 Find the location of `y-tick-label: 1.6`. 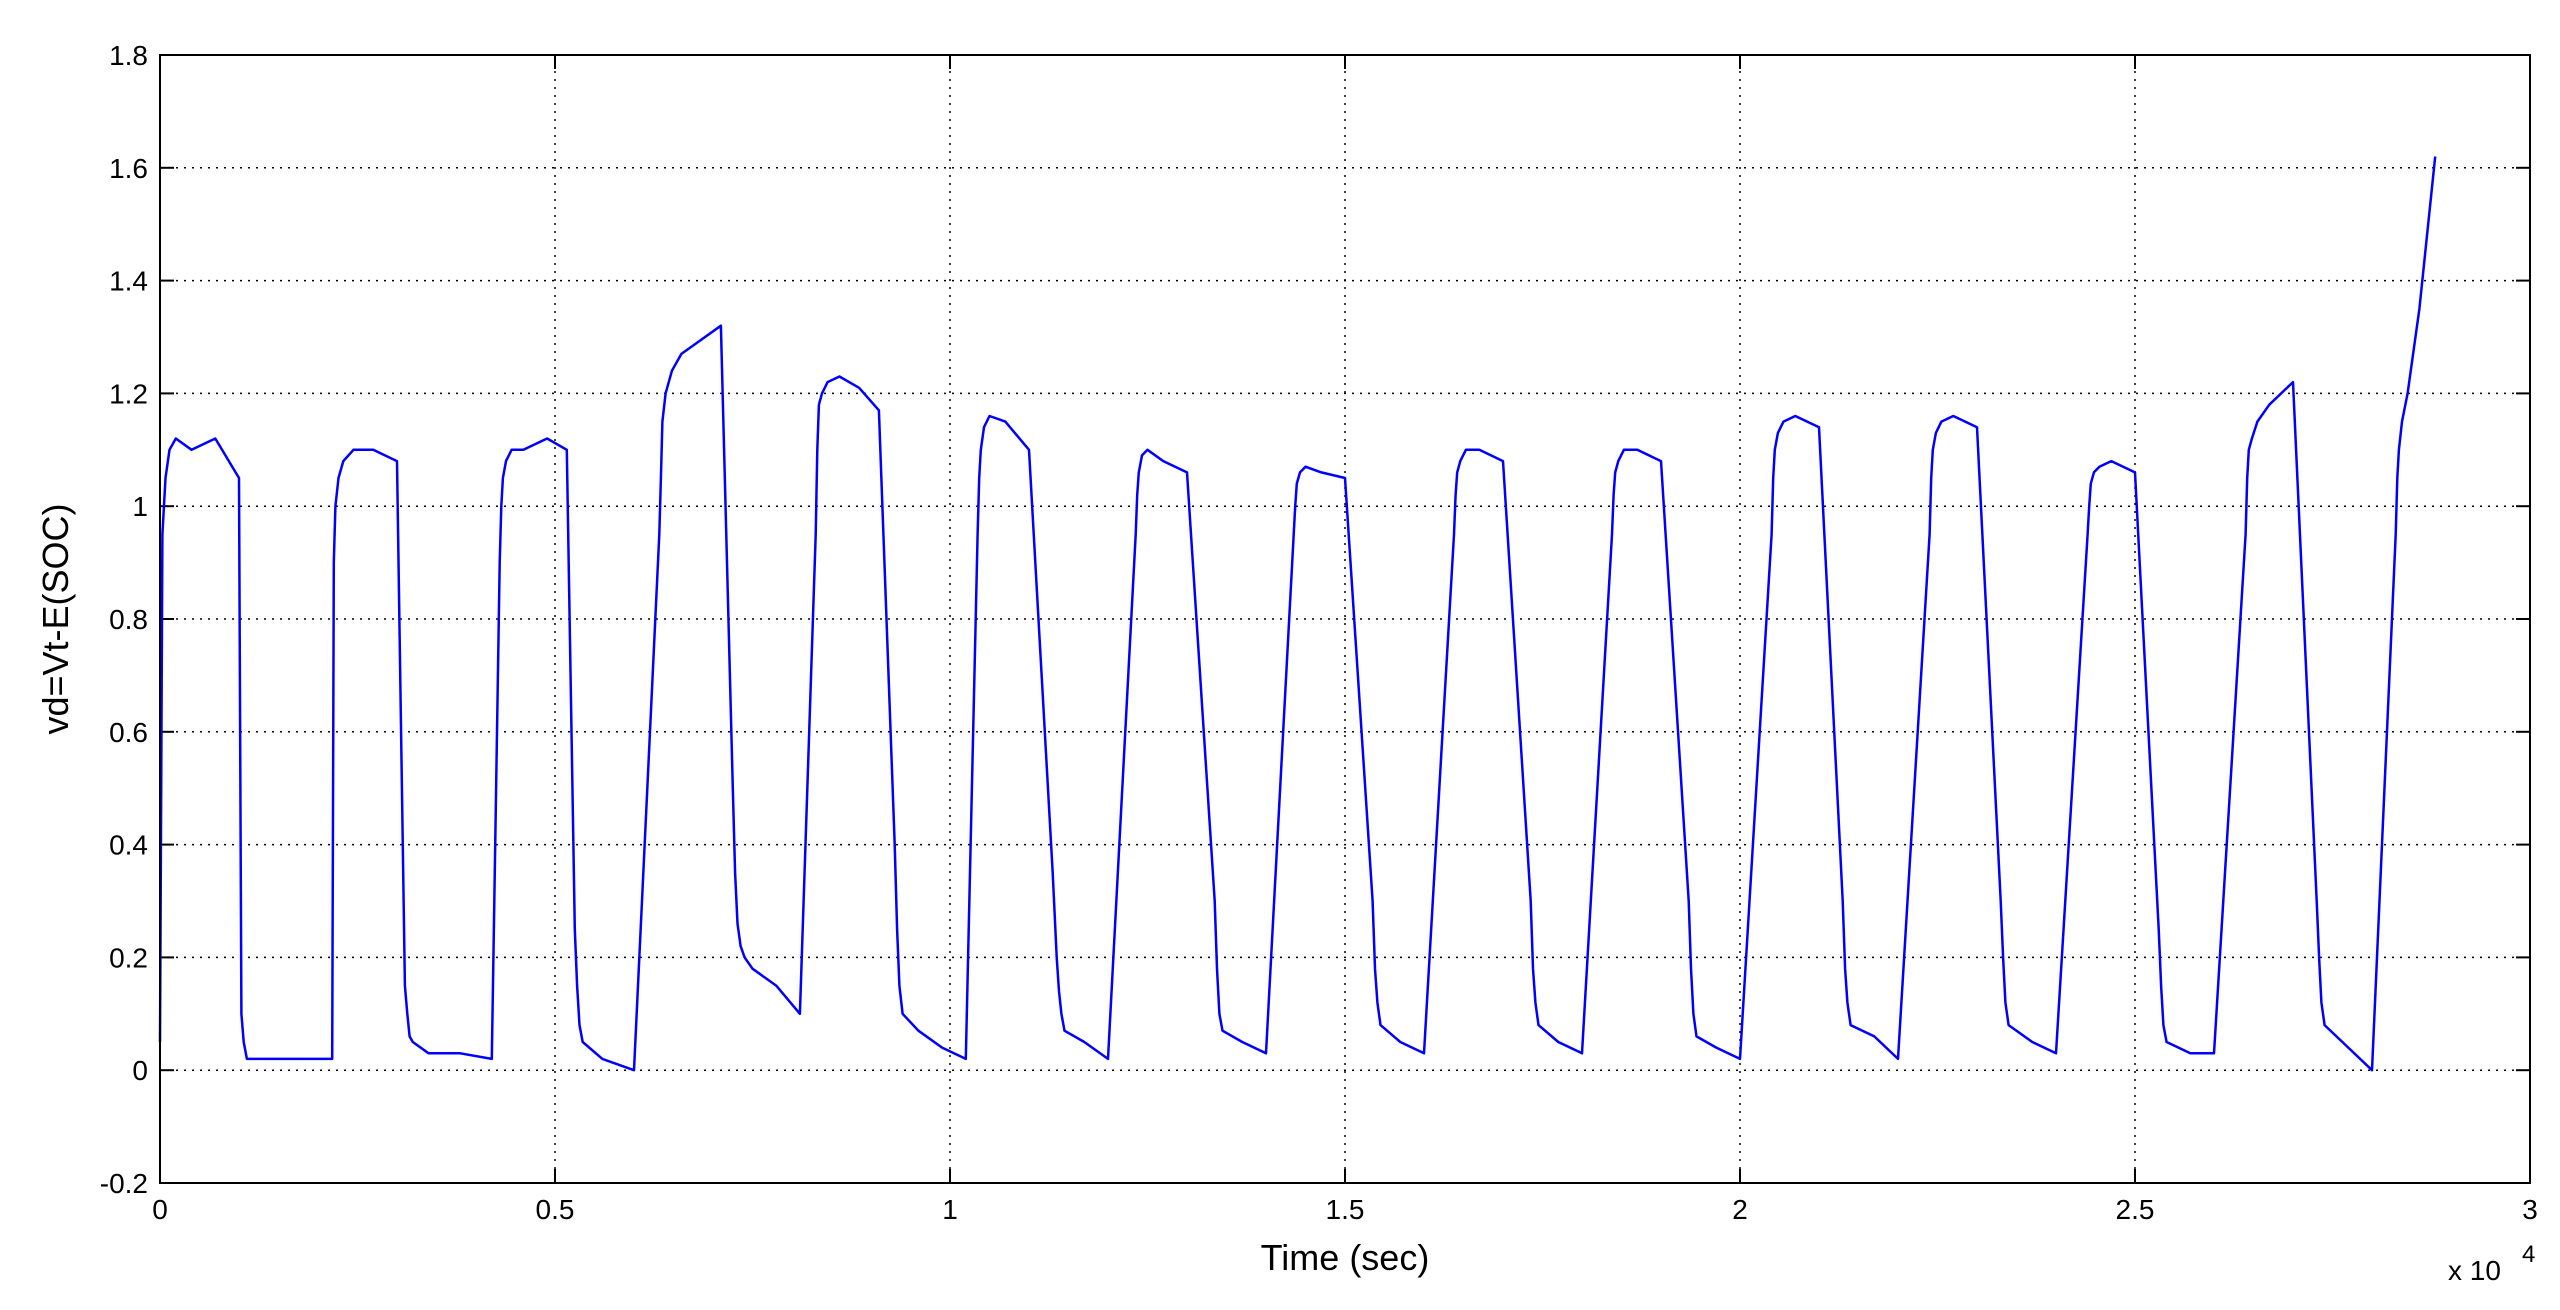

y-tick-label: 1.6 is located at coordinates (128, 168).